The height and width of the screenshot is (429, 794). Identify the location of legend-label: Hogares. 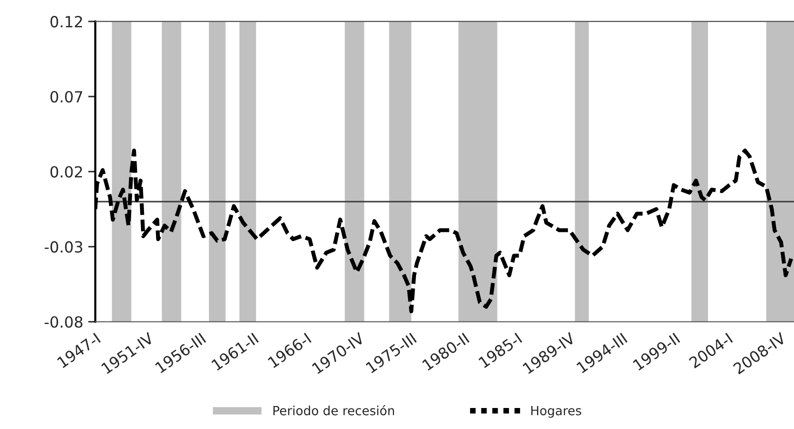
(556, 412).